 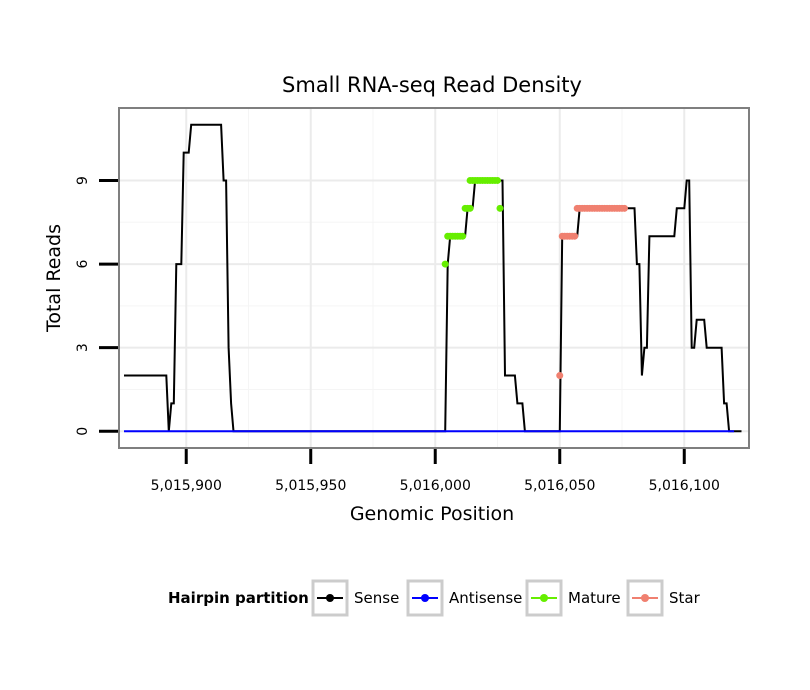 I want to click on x-axis-label: Genomic Position, so click(x=432, y=514).